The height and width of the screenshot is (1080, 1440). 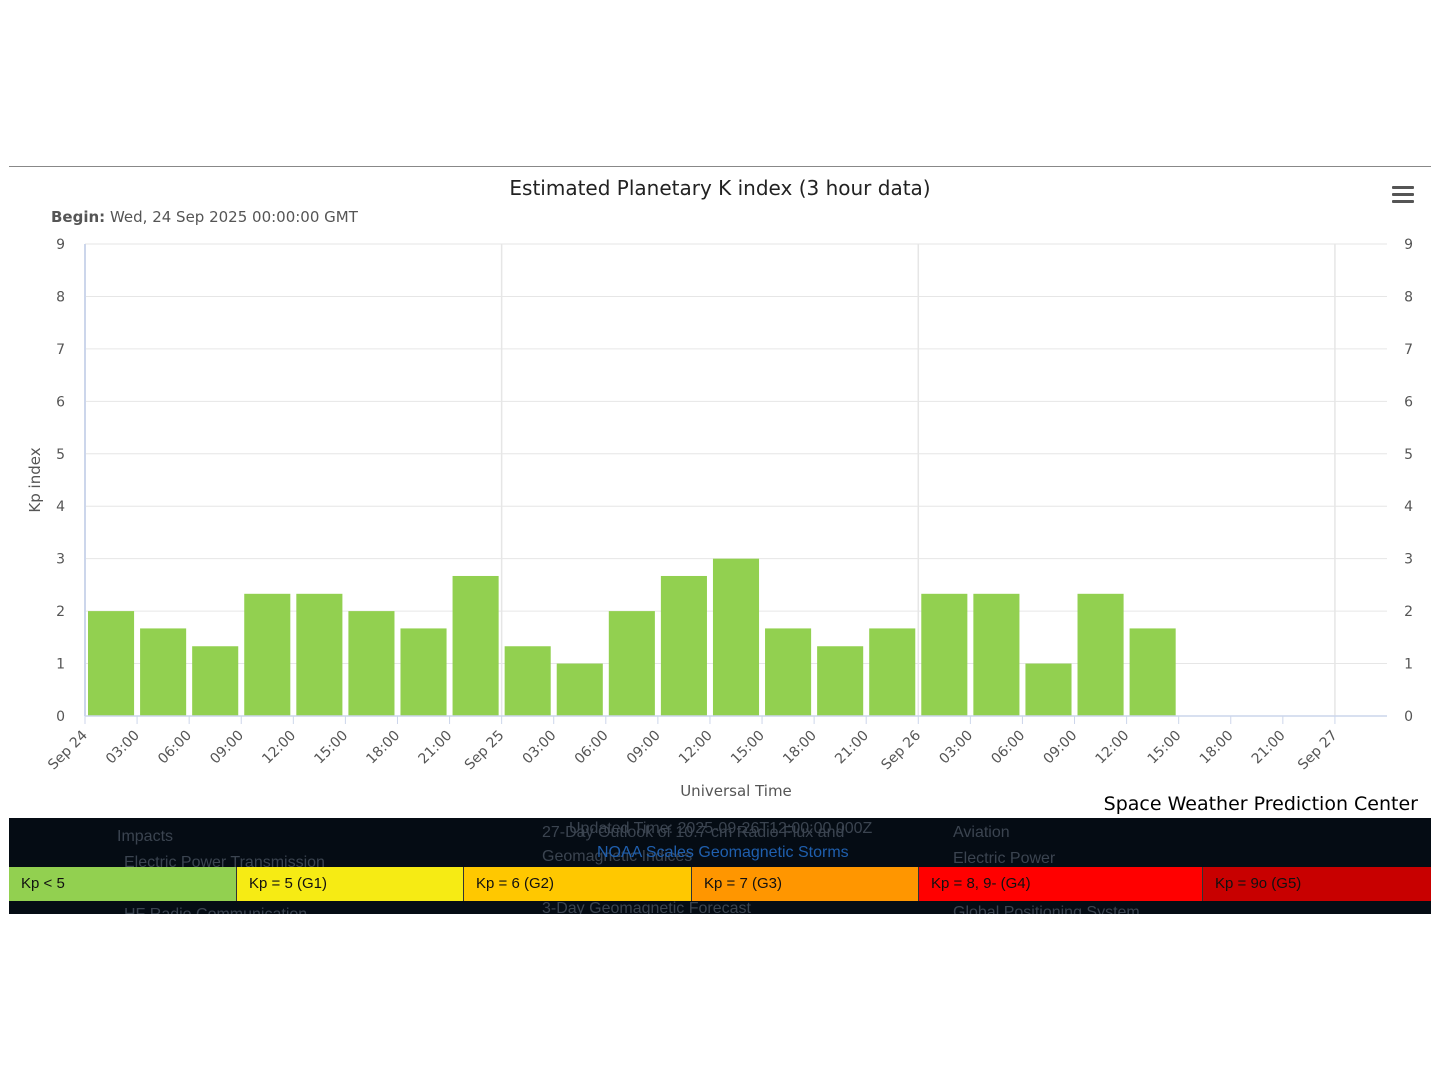 What do you see at coordinates (723, 852) in the screenshot?
I see `noaa-scales-link: NOAA Scales Geomagnetic Storms` at bounding box center [723, 852].